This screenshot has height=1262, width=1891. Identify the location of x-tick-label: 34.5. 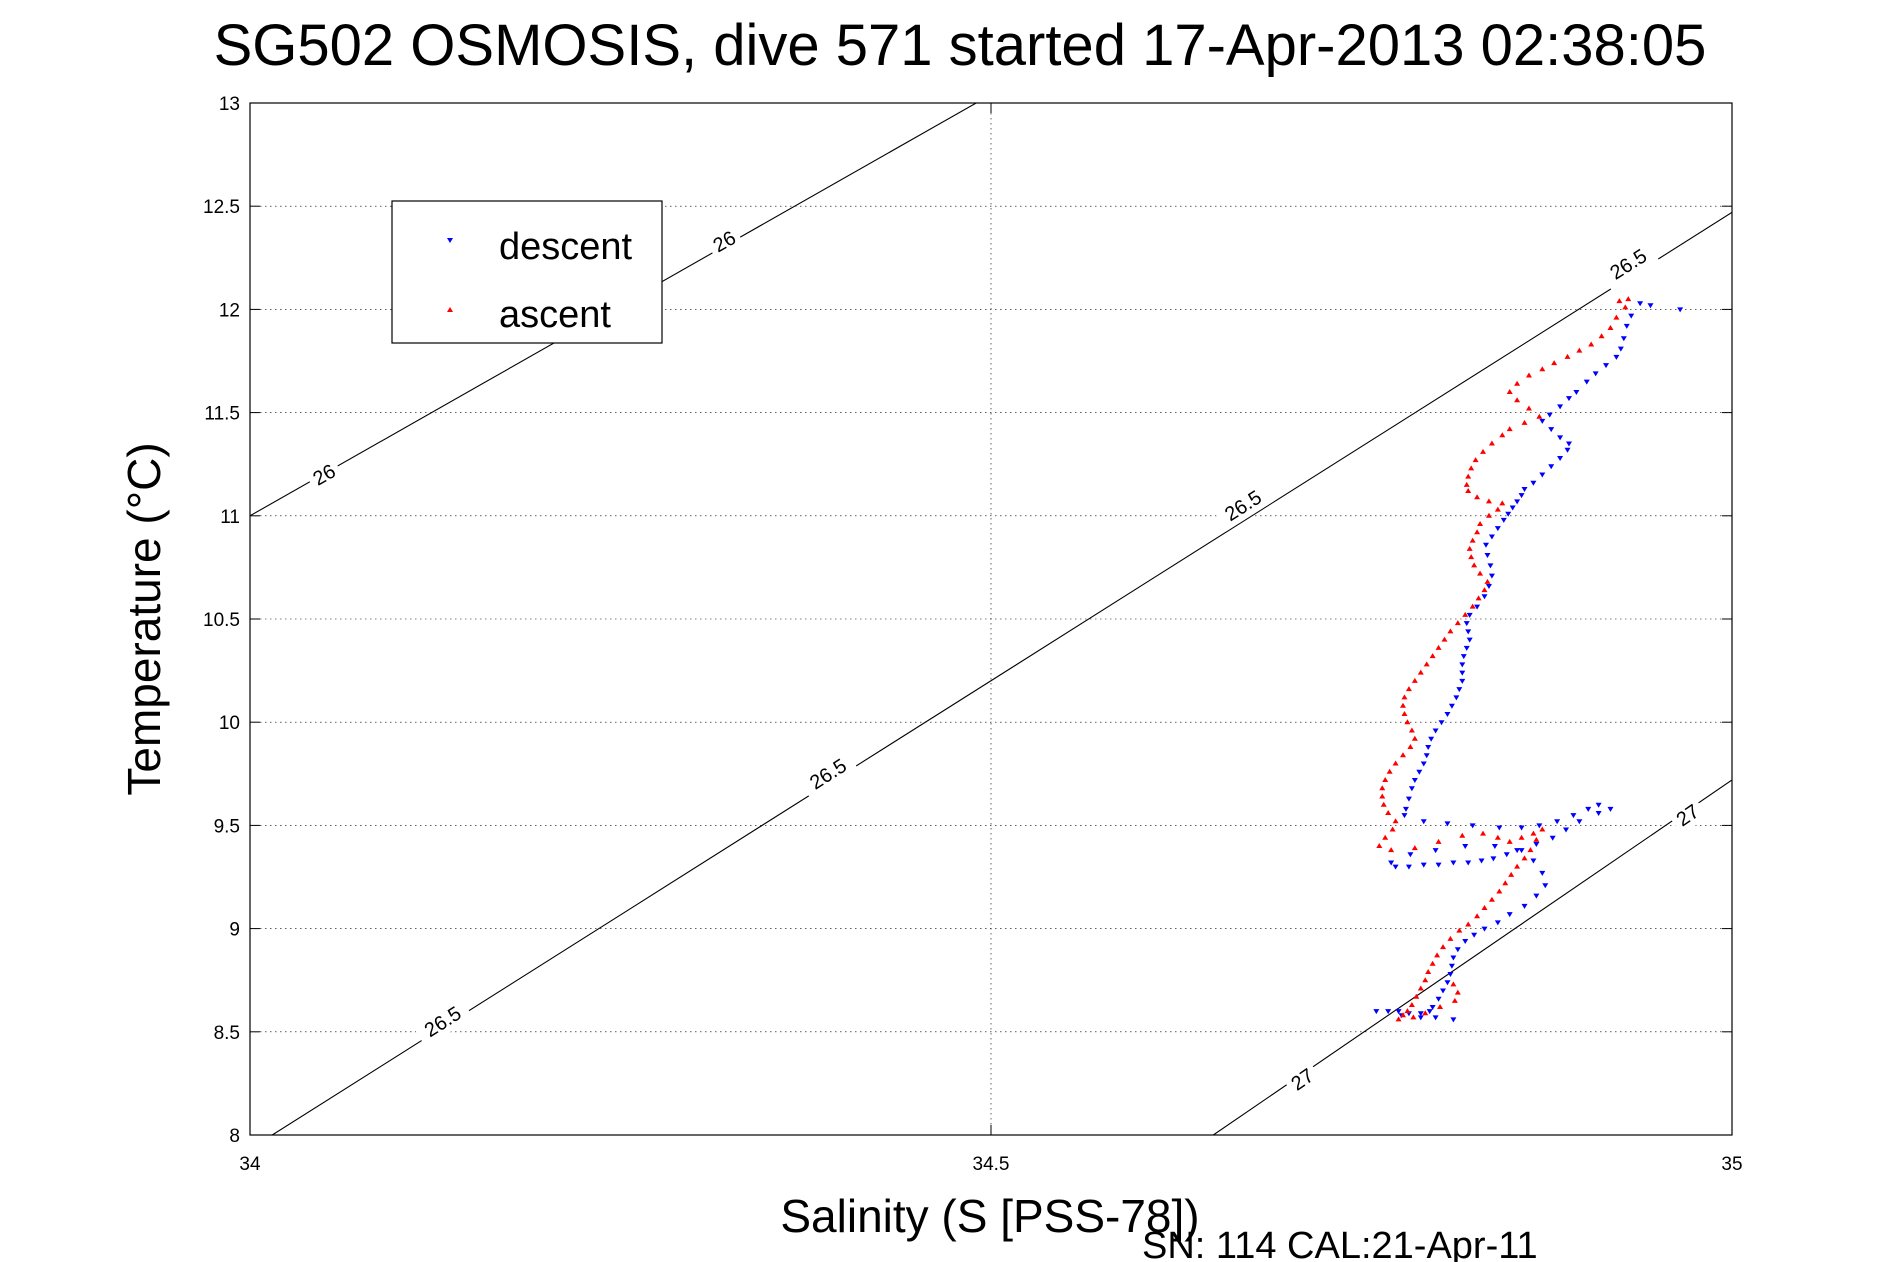
(991, 1164).